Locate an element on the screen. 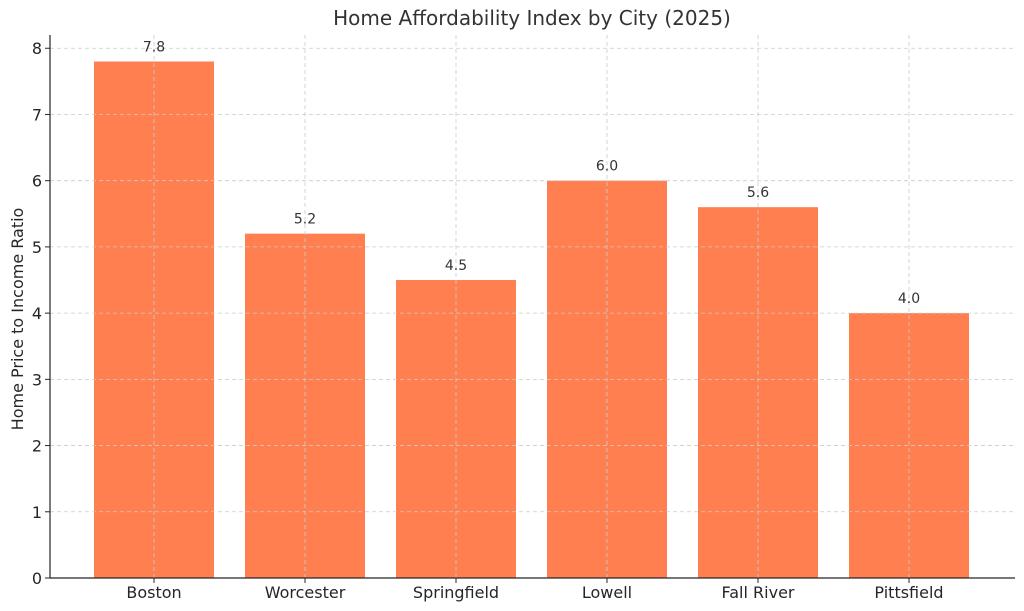 This screenshot has width=1024, height=611. bar-value-label: 4.5 is located at coordinates (456, 266).